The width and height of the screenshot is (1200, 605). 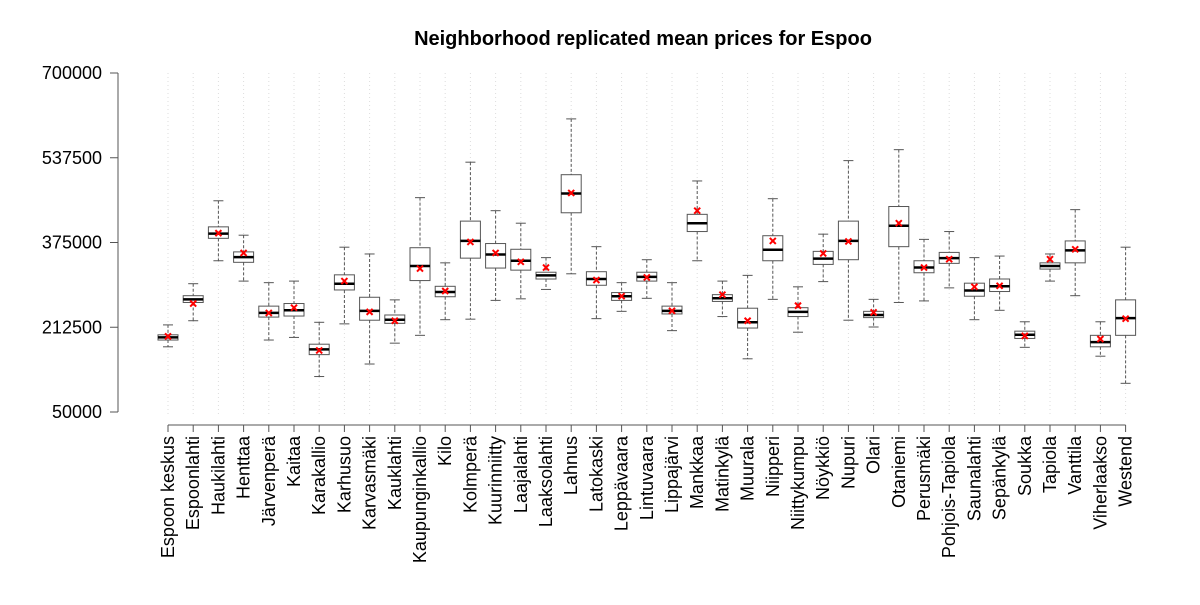 I want to click on x-tick-label: Karhusuo, so click(x=344, y=474).